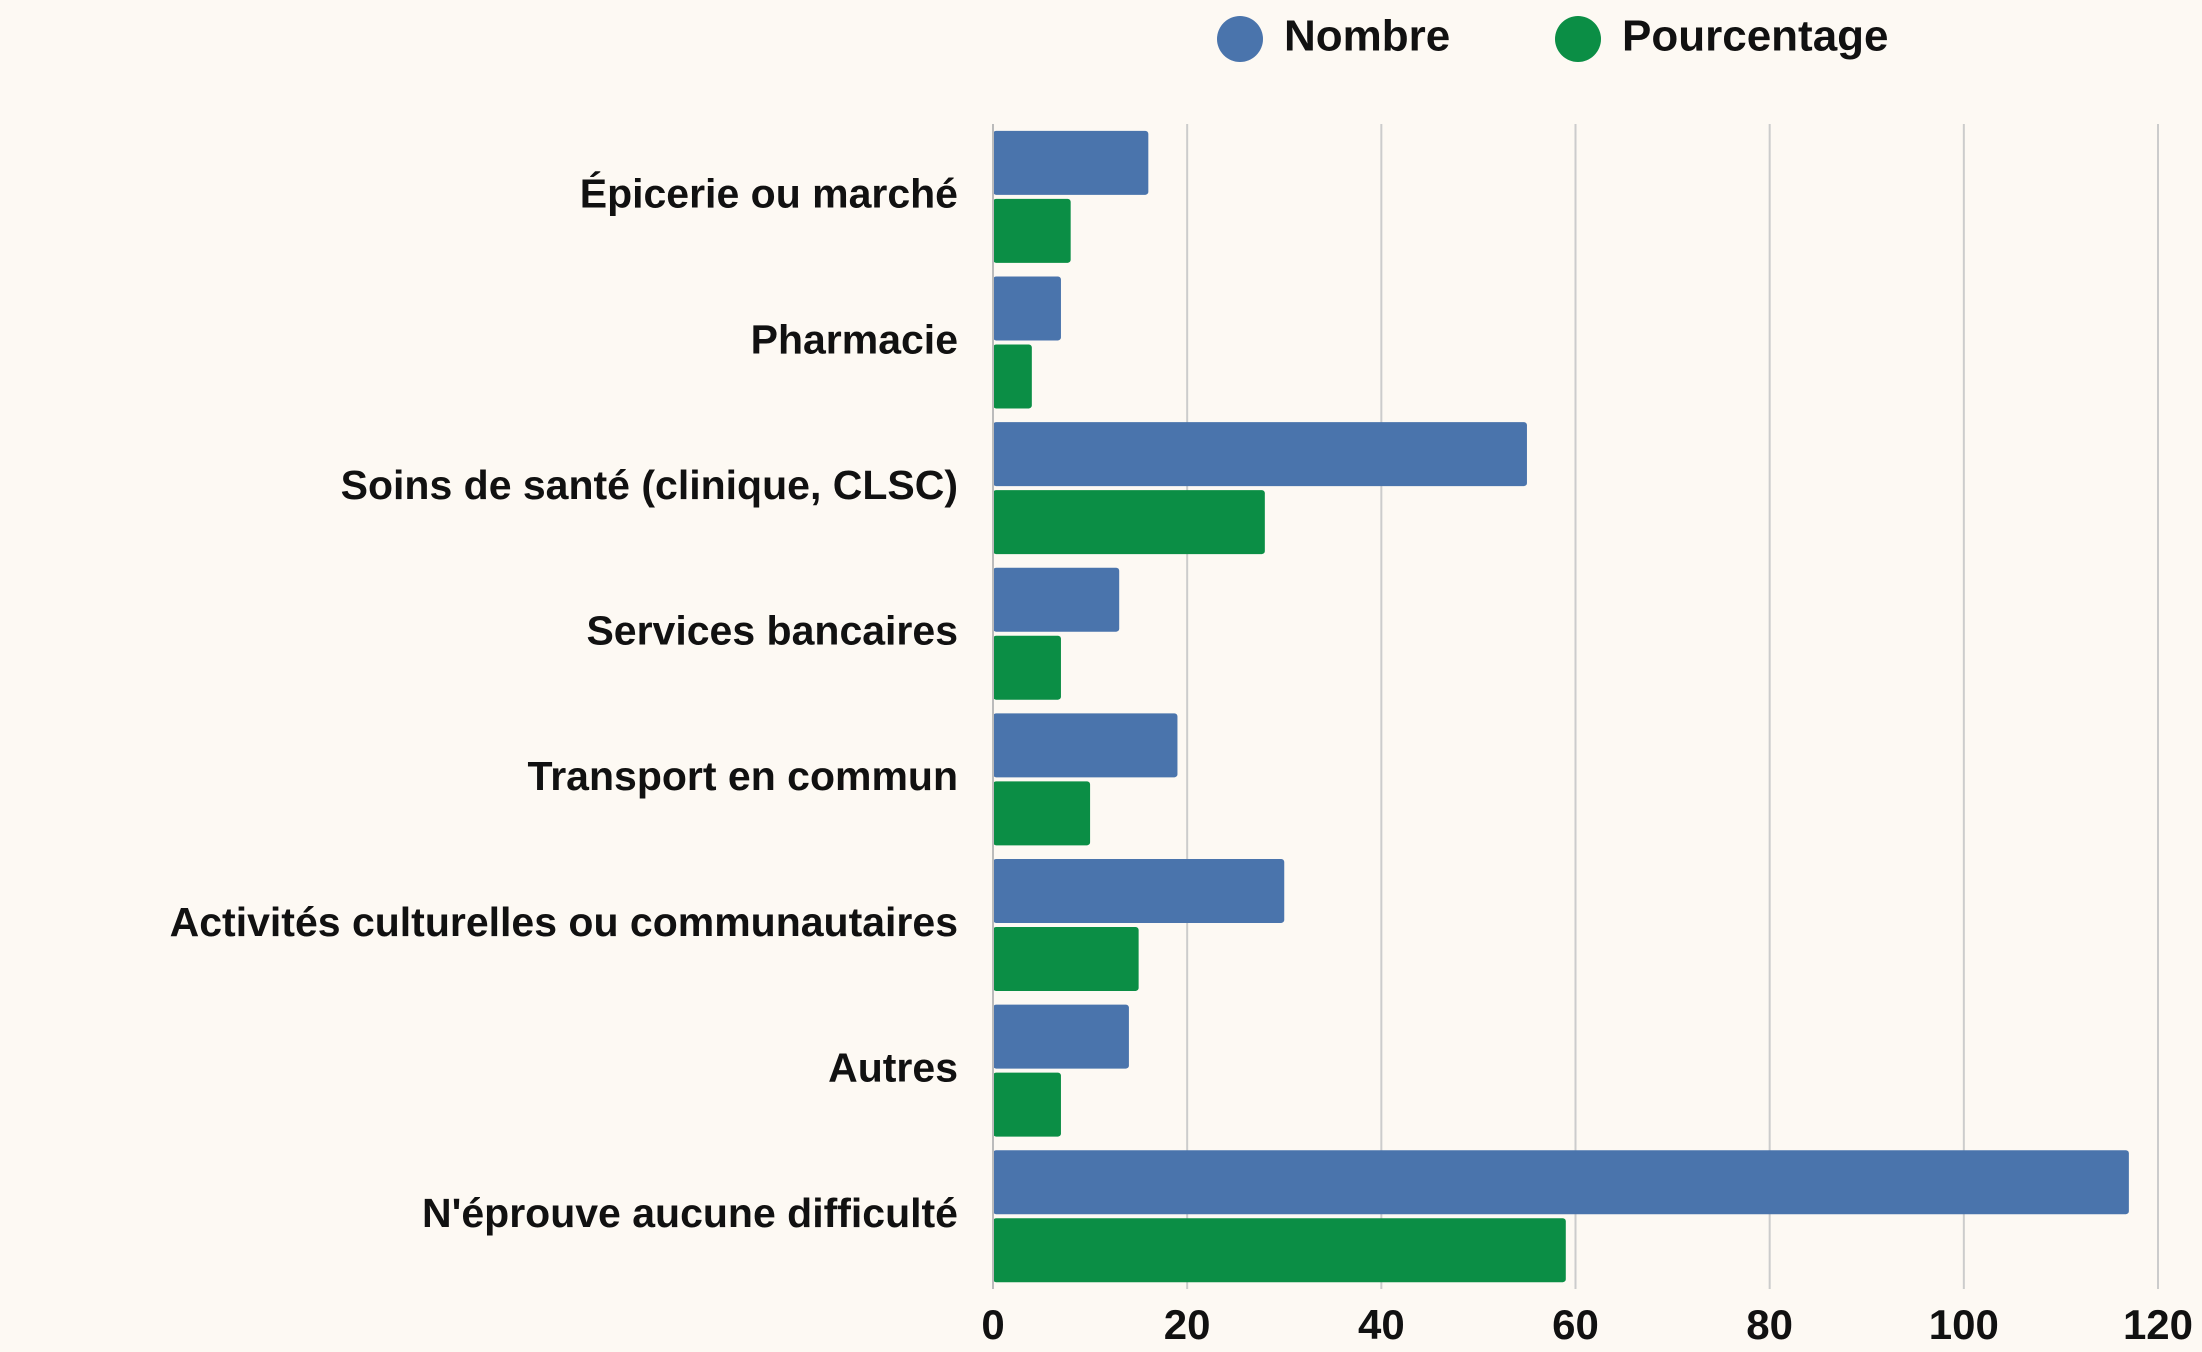 The image size is (2202, 1352). Describe the element at coordinates (893, 1067) in the screenshot. I see `y-tick-label: Autres` at that location.